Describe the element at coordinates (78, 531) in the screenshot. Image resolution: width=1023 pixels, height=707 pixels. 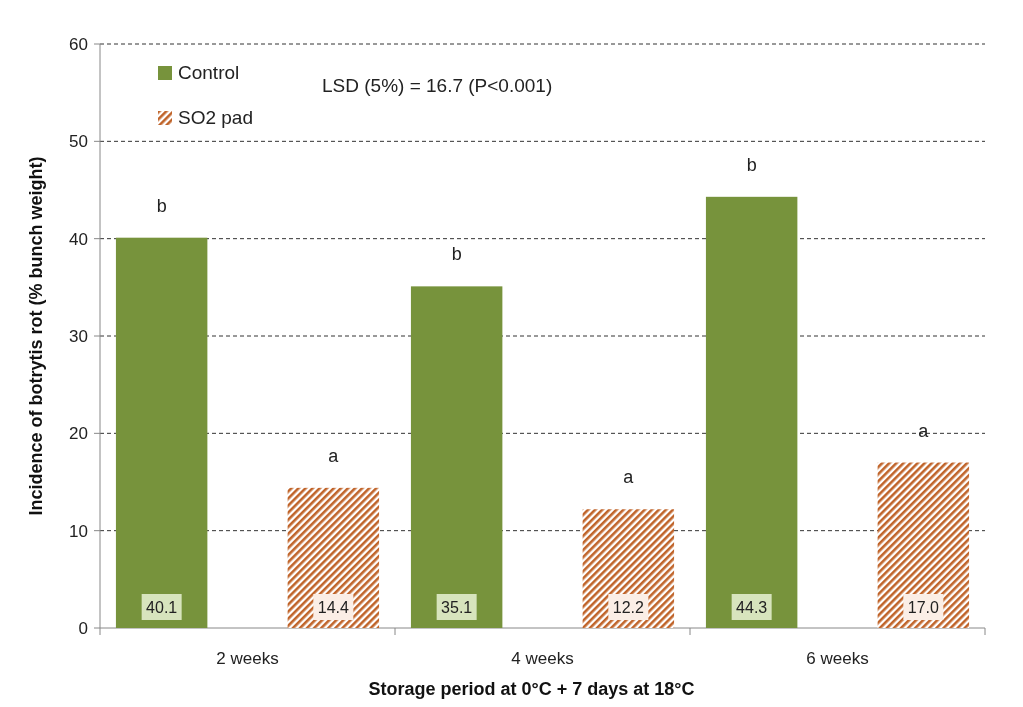
I see `y-tick-label: 10` at that location.